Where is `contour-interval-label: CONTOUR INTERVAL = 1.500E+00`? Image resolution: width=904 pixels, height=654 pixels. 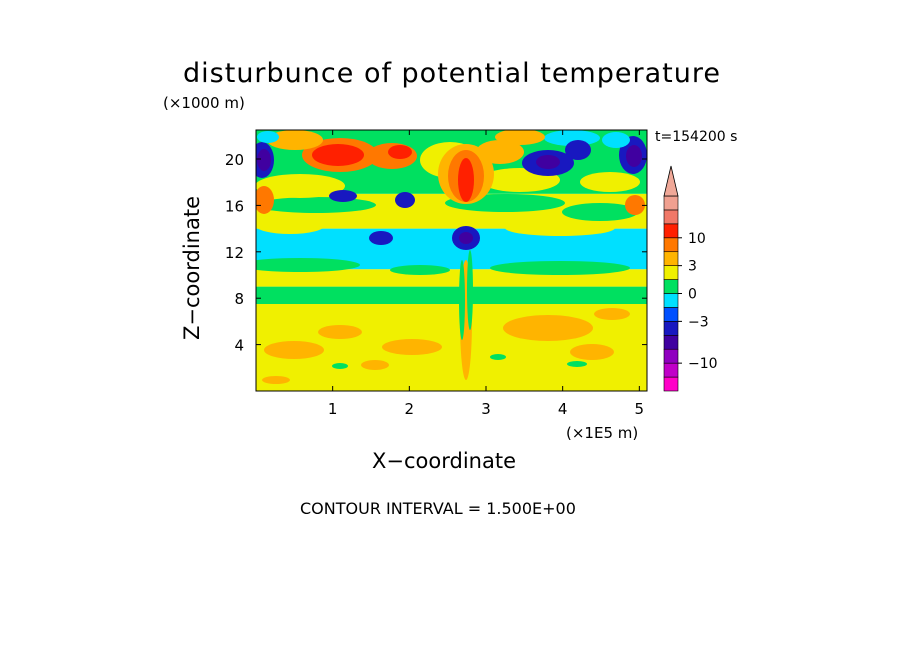
contour-interval-label: CONTOUR INTERVAL = 1.500E+00 is located at coordinates (438, 508).